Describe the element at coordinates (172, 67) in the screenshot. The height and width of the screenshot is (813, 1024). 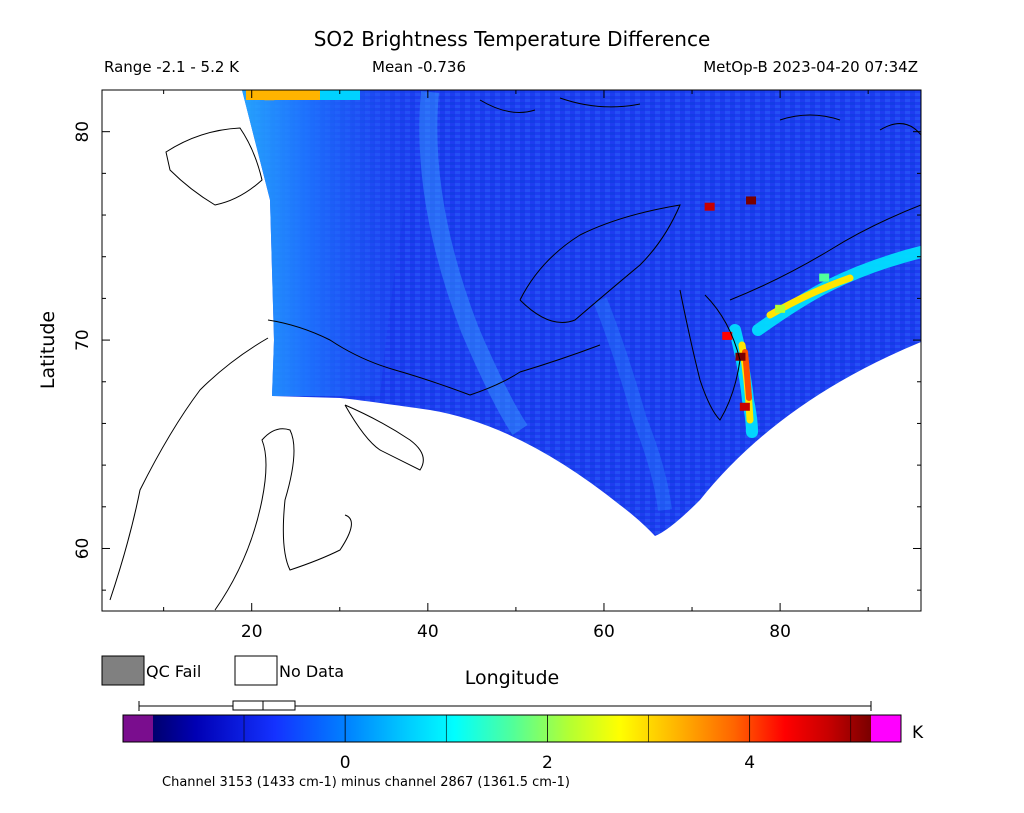
I see `range-readout: Range -2.1 - 5.2 K` at that location.